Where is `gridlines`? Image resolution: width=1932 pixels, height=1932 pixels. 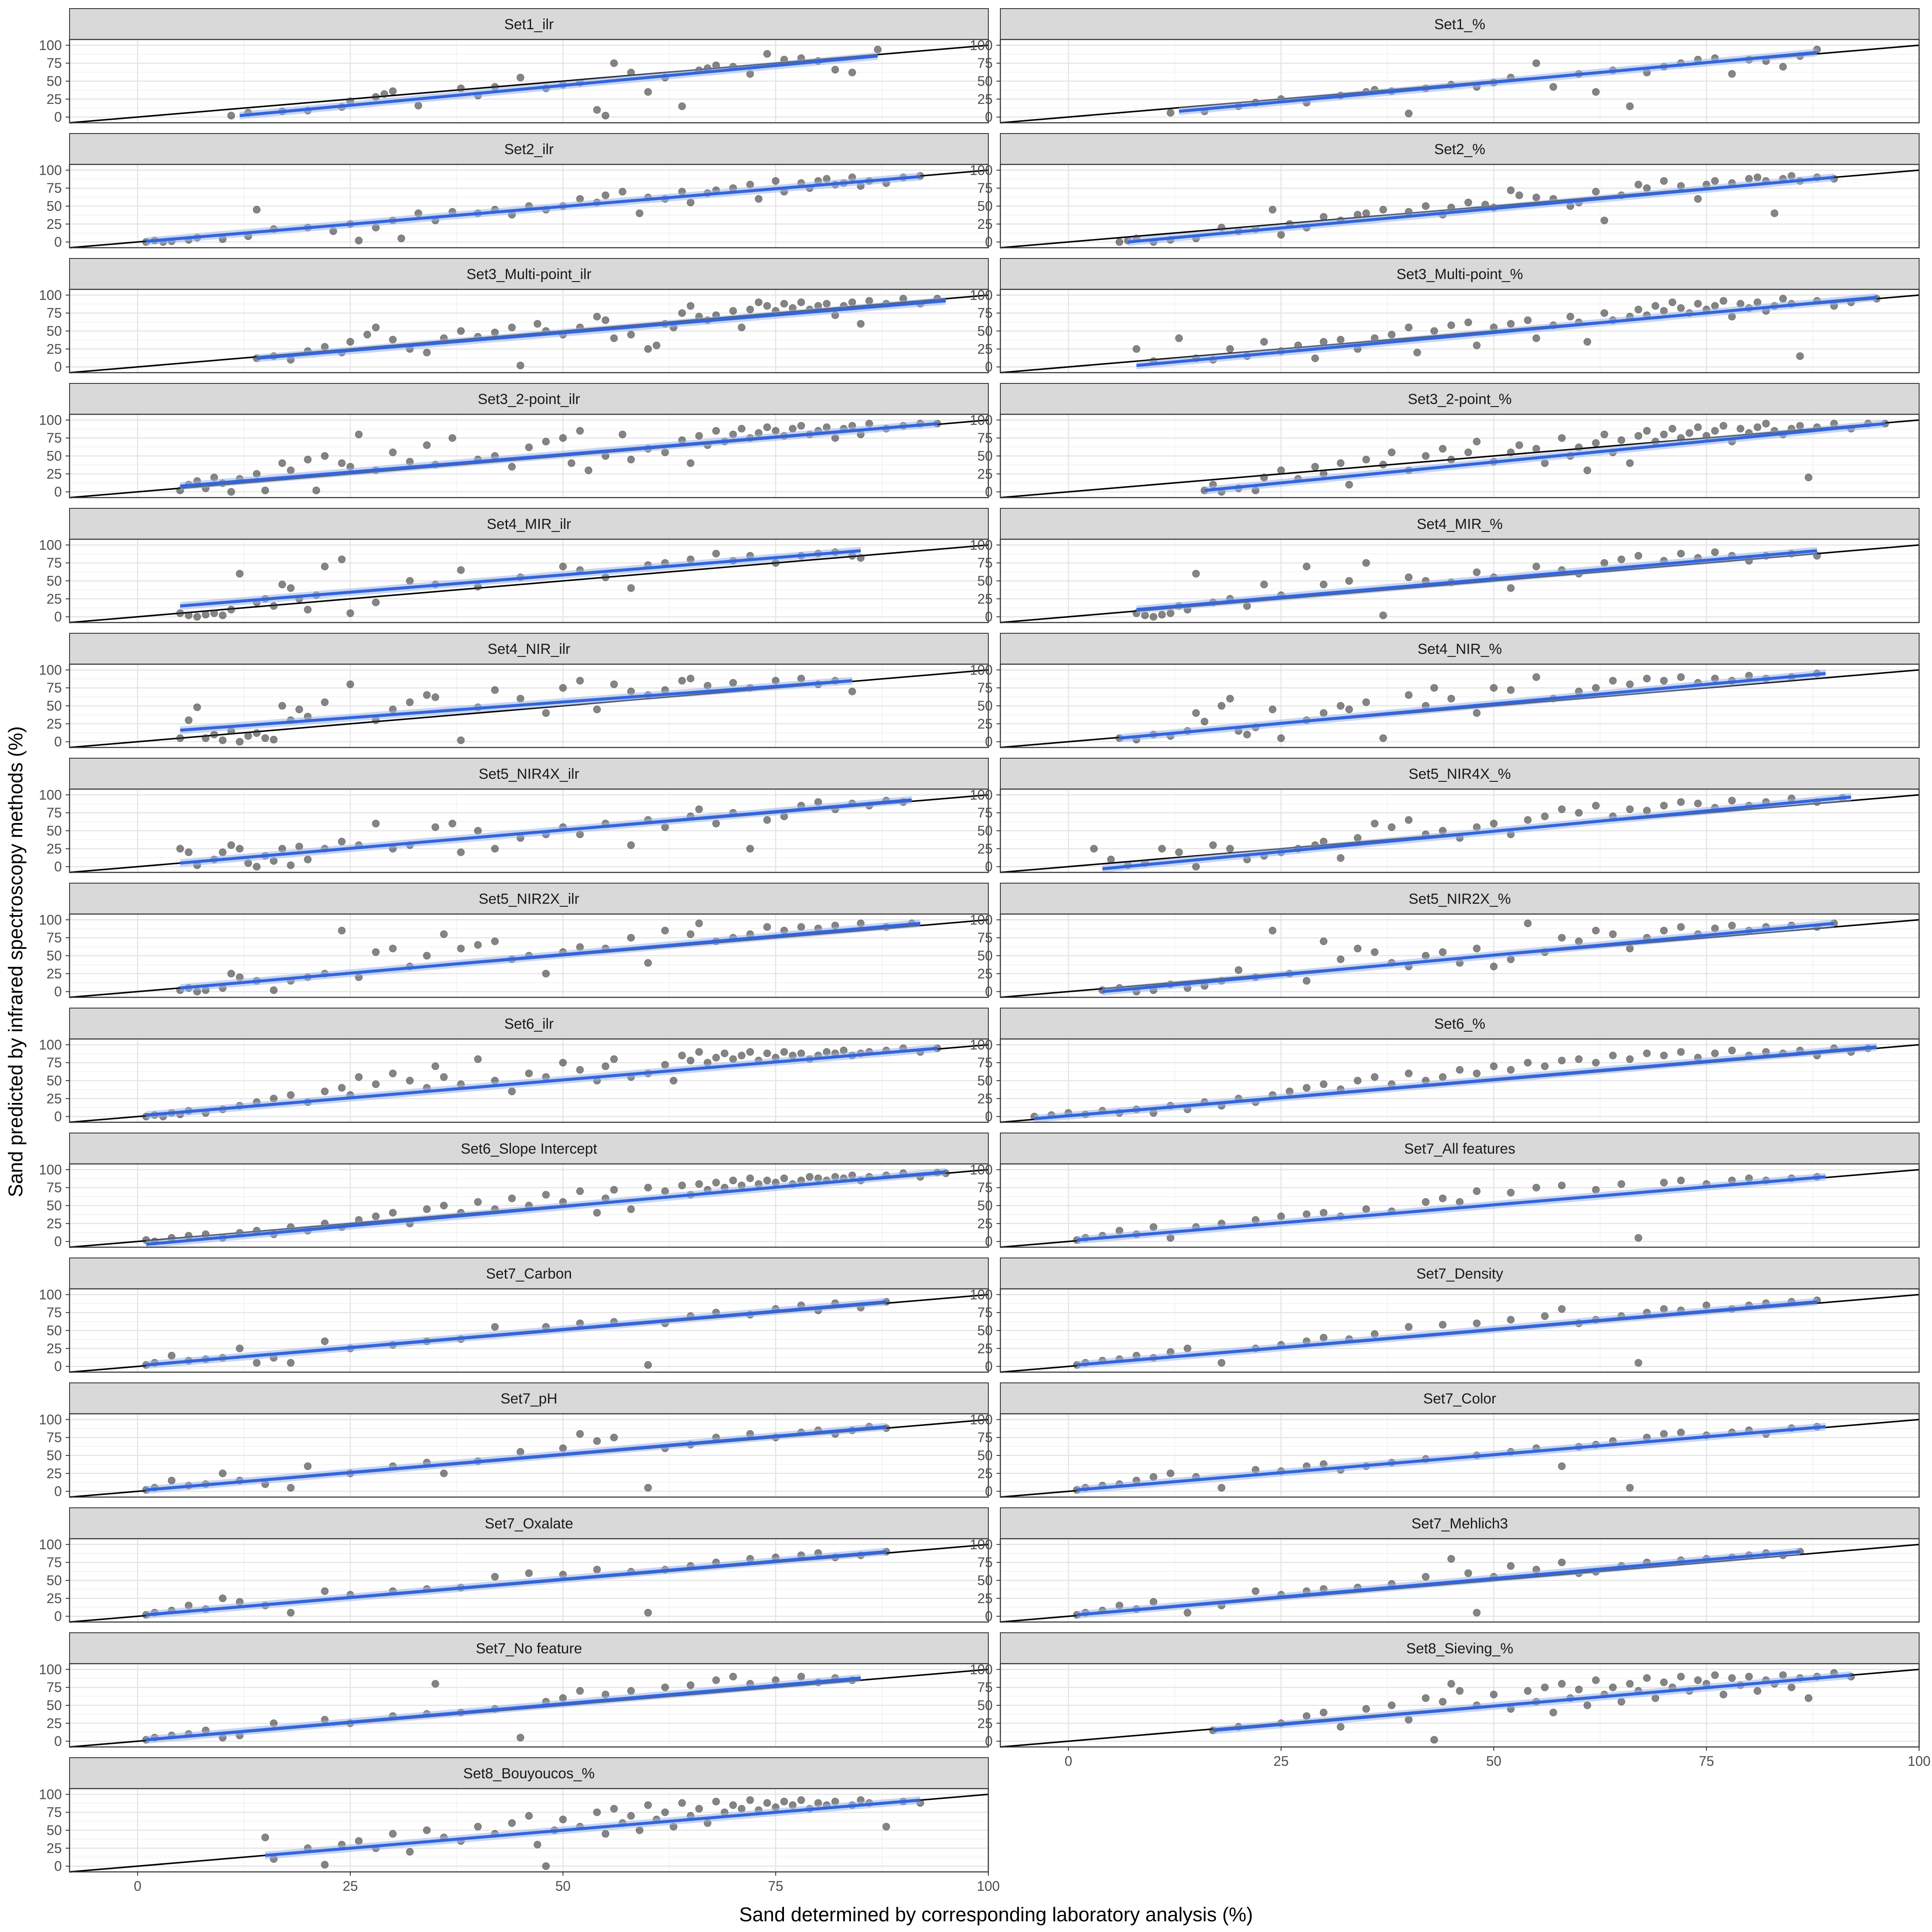
gridlines is located at coordinates (1460, 1705).